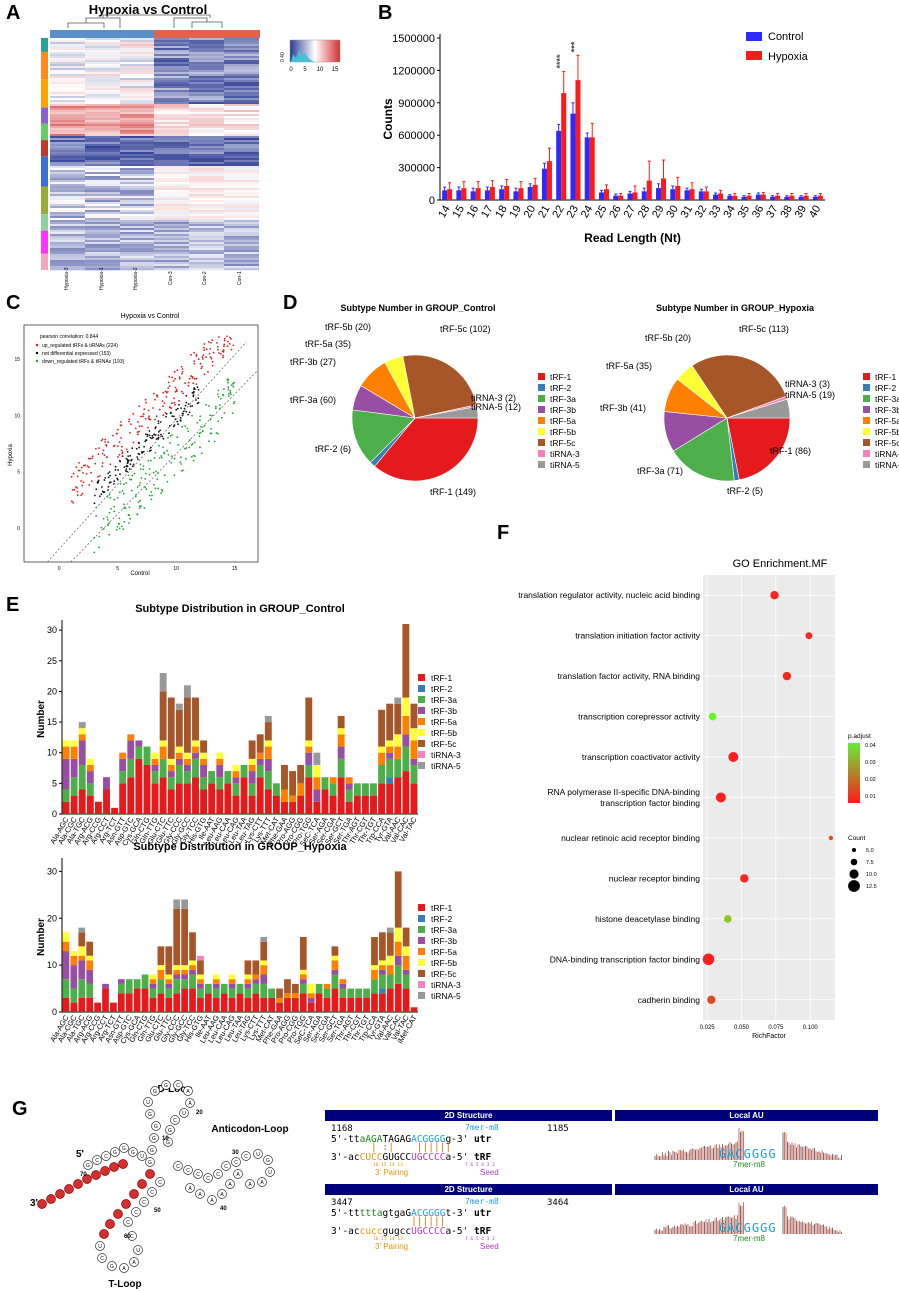  I want to click on pie-legend-swatch, so click(866, 431).